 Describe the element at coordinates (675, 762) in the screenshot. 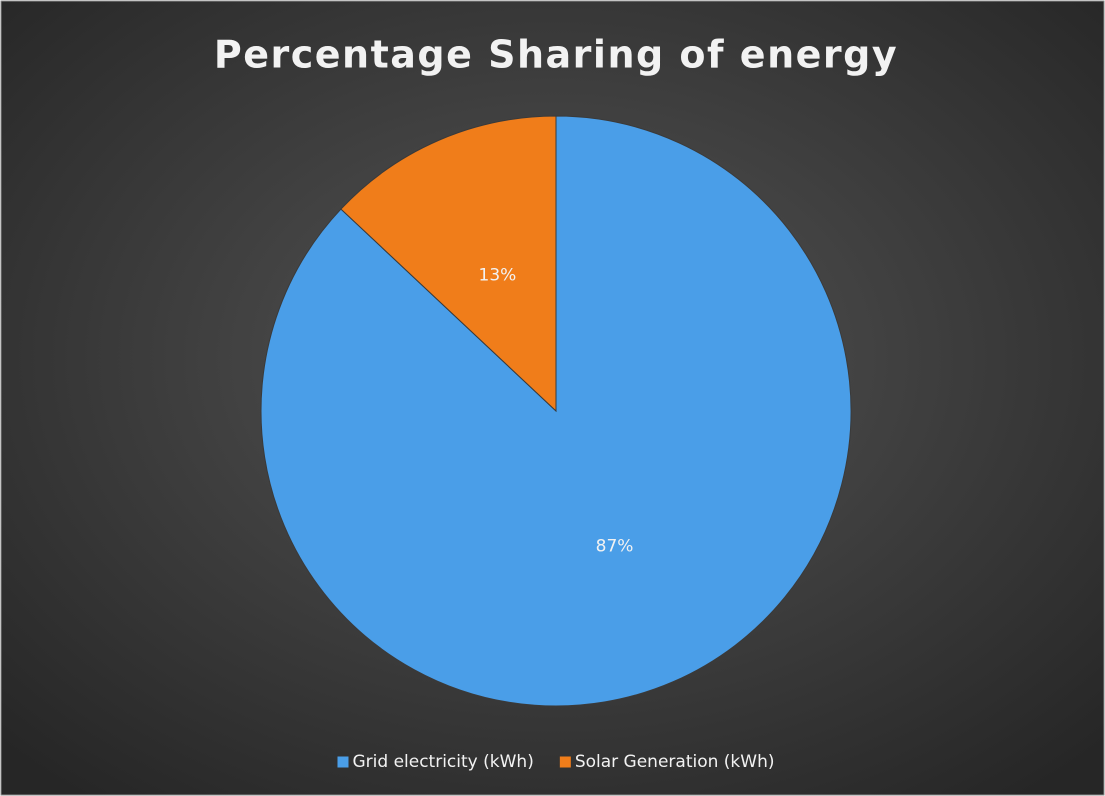

I see `legend-label: Solar Generation (kWh)` at that location.